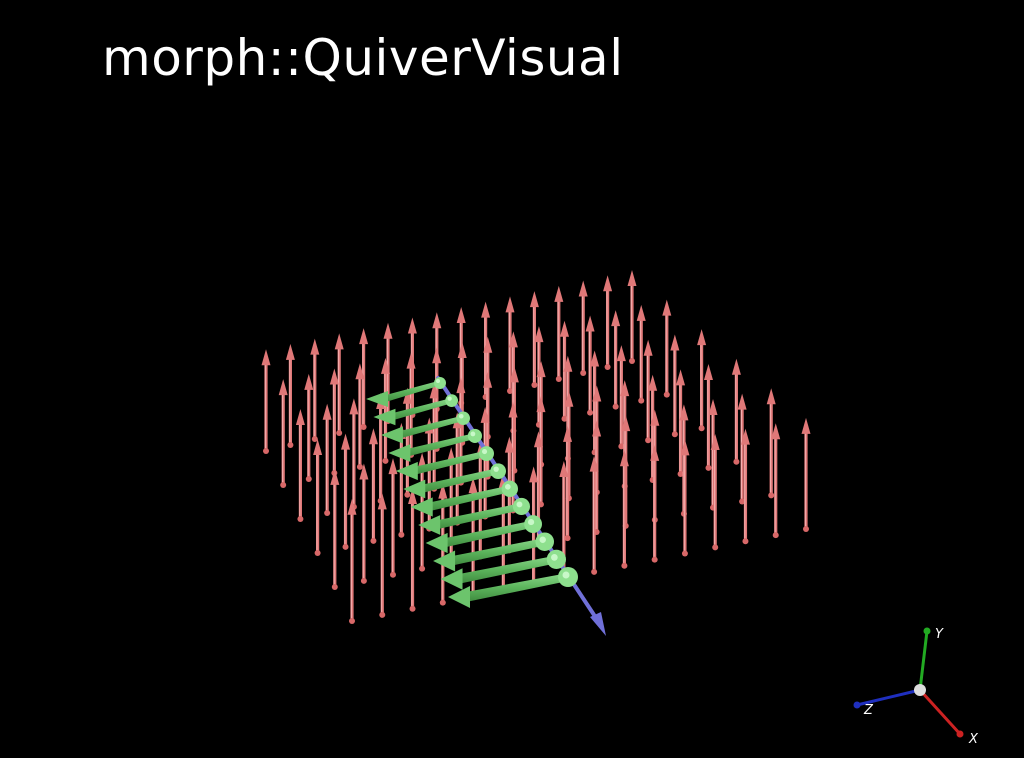 The image size is (1024, 758). Describe the element at coordinates (363, 58) in the screenshot. I see `window-title: morph::QuiverVisual` at that location.